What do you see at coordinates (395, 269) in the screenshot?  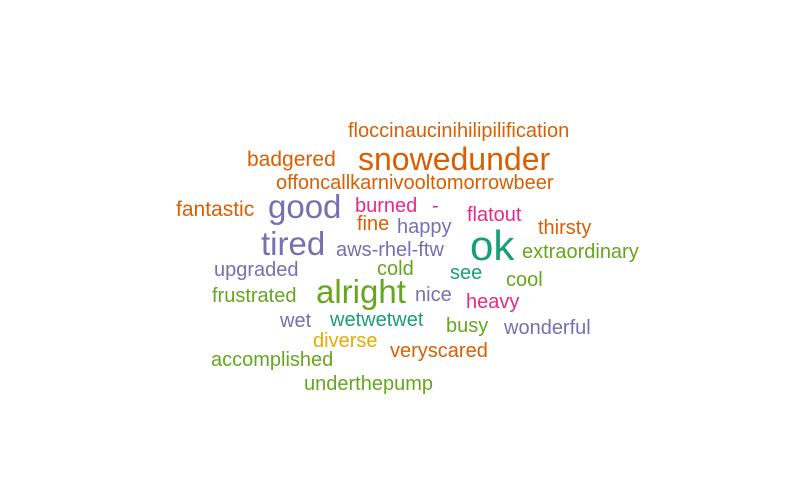 I see `word-cold: cold` at bounding box center [395, 269].